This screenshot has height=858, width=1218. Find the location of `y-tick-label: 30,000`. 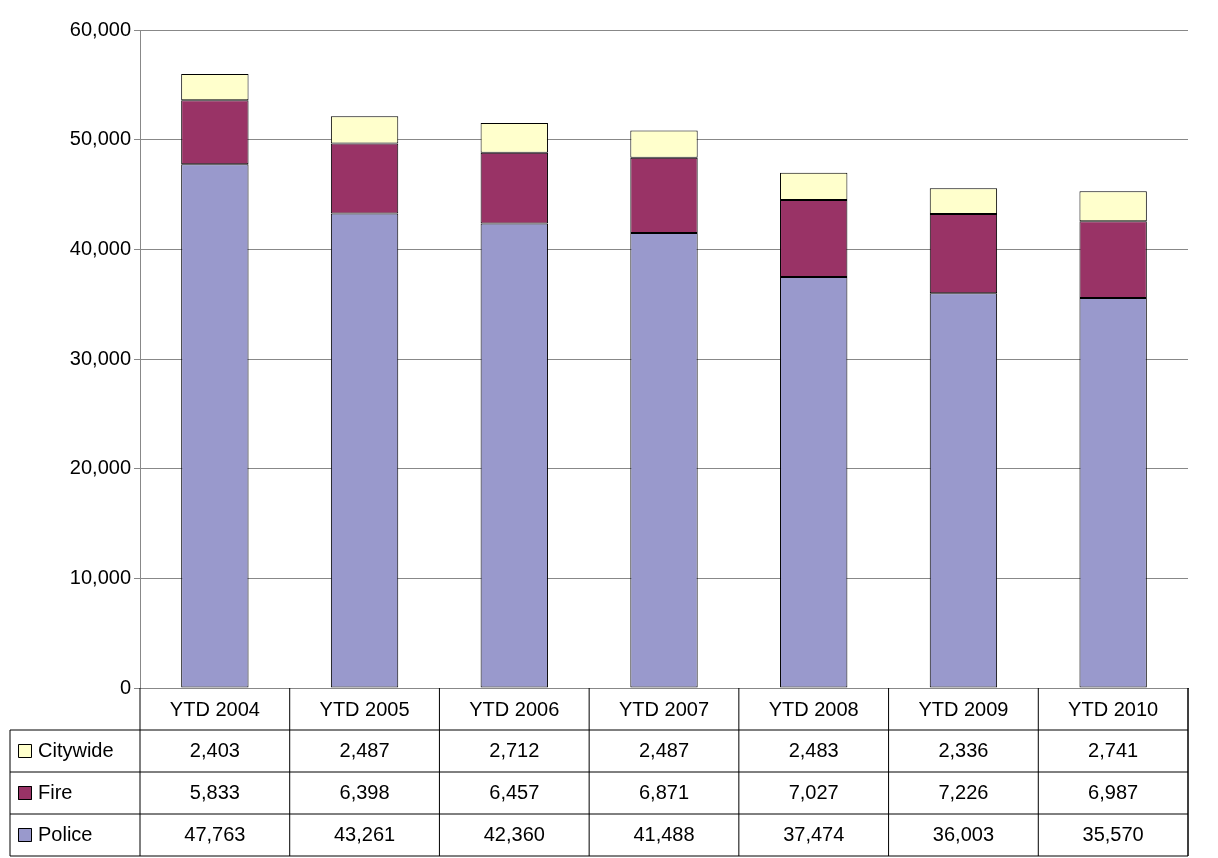

y-tick-label: 30,000 is located at coordinates (100, 357).